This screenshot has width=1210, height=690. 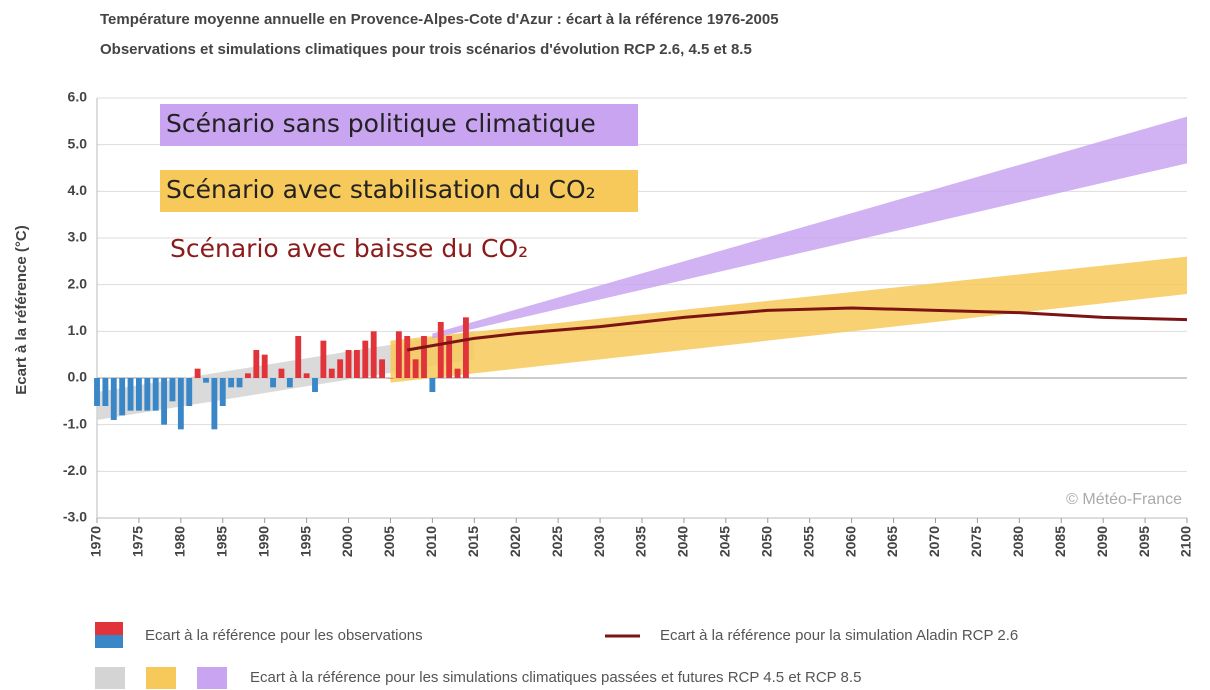 I want to click on x-tick-label: 1990, so click(x=263, y=541).